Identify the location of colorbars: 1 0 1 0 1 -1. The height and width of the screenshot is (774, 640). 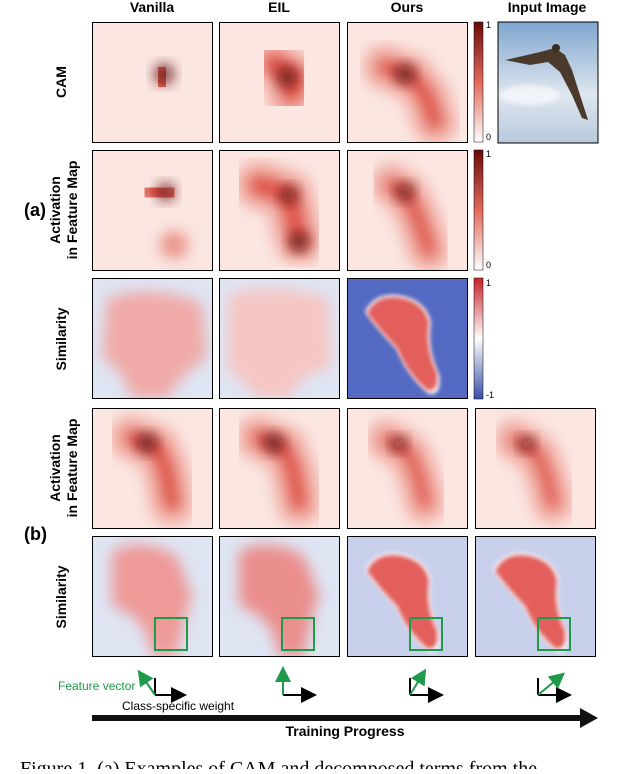
(483, 210).